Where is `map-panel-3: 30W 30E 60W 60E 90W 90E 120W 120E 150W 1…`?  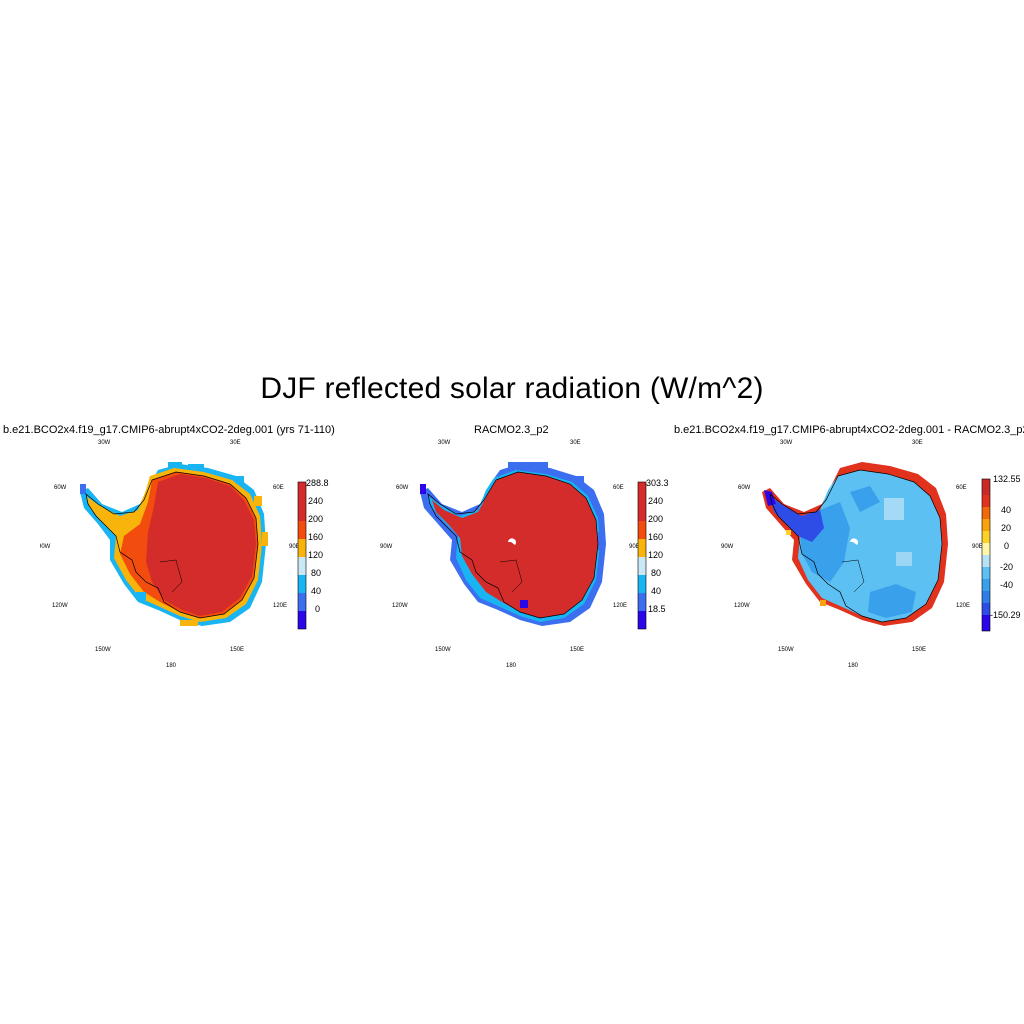
map-panel-3: 30W 30E 60W 60E 90W 90E 120W 120E 150W 1… is located at coordinates (871, 554).